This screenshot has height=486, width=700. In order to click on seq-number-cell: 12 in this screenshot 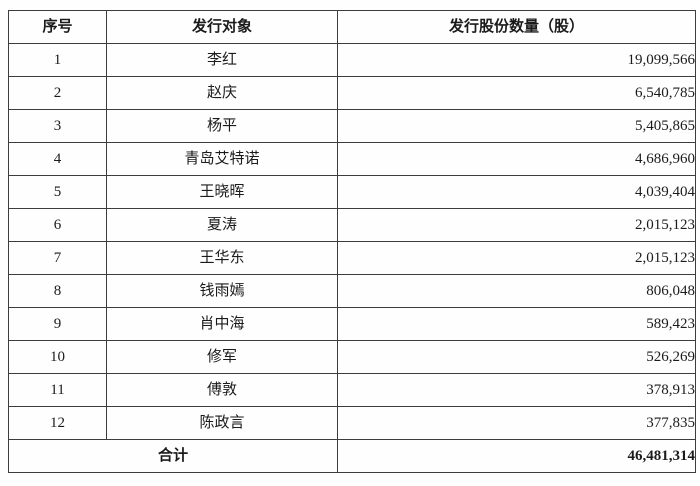, I will do `click(57, 423)`.